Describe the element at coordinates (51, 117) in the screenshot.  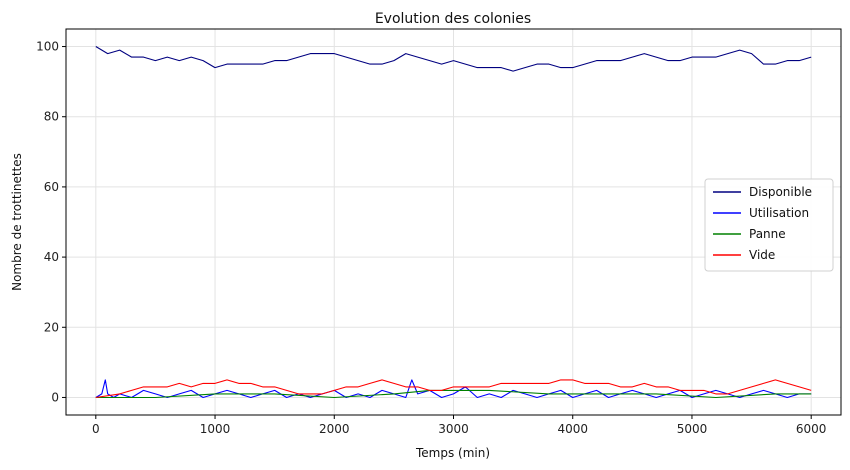
I see `y-tick-label: 80` at that location.